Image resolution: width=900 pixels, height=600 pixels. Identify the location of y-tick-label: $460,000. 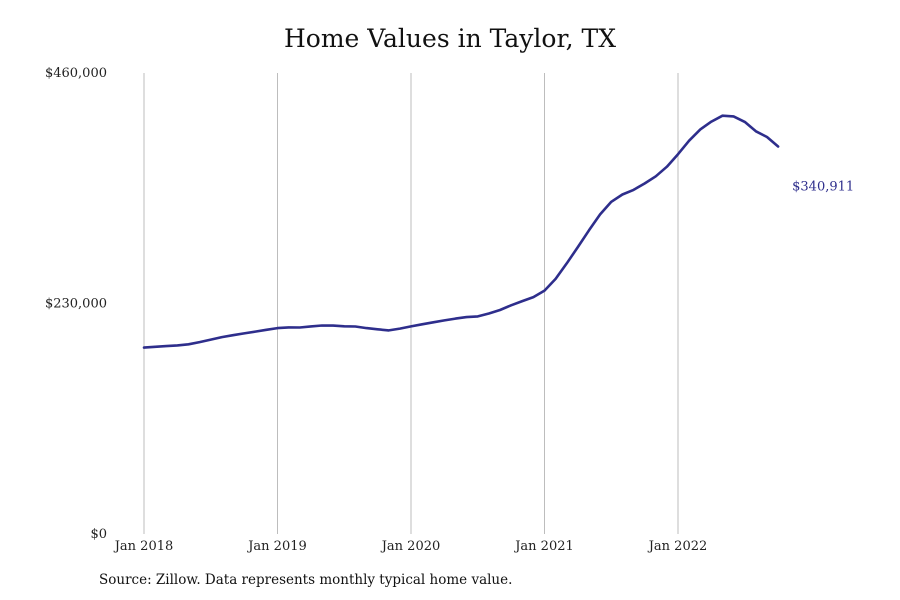
(76, 73).